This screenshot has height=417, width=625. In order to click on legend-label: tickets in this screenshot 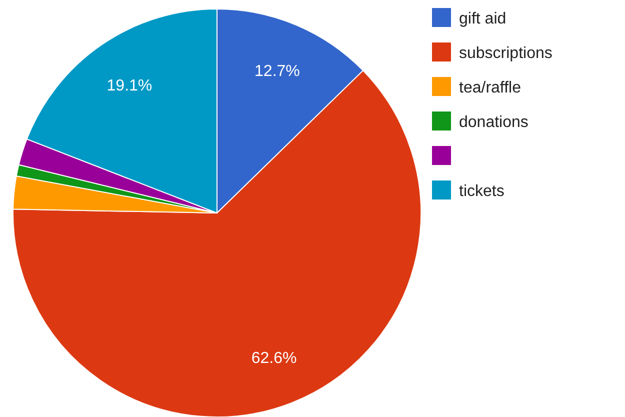, I will do `click(481, 191)`.